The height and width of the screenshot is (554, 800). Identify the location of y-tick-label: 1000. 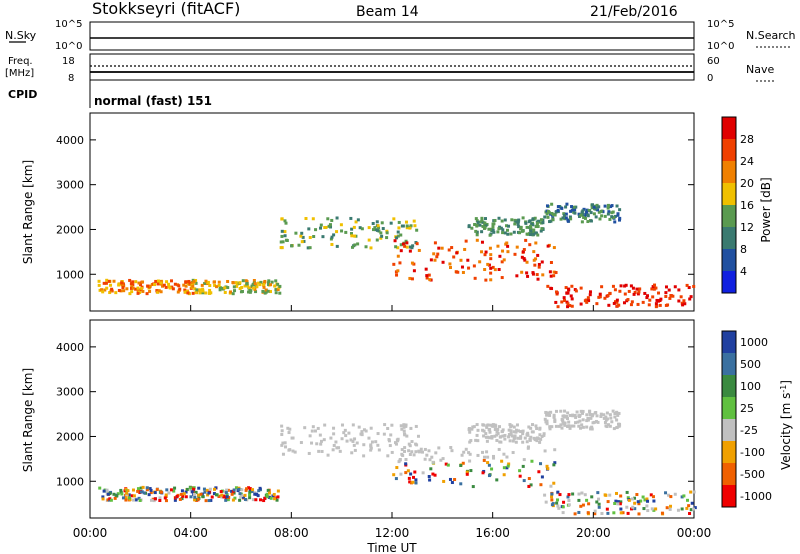
(70, 274).